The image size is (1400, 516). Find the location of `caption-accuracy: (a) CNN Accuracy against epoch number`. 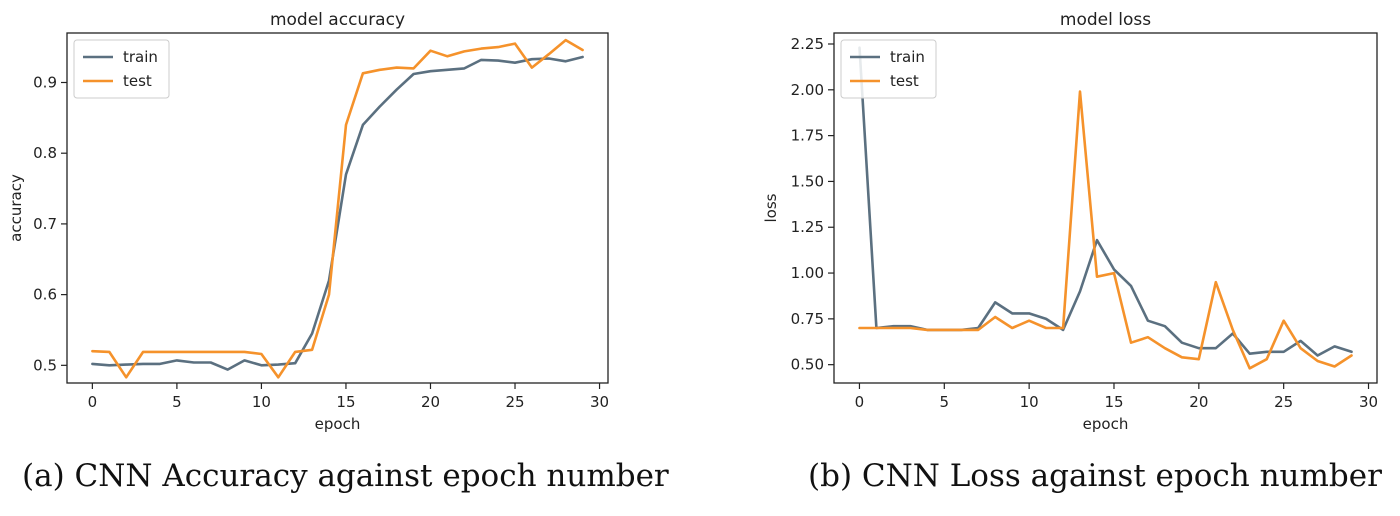

caption-accuracy: (a) CNN Accuracy against epoch number is located at coordinates (345, 476).